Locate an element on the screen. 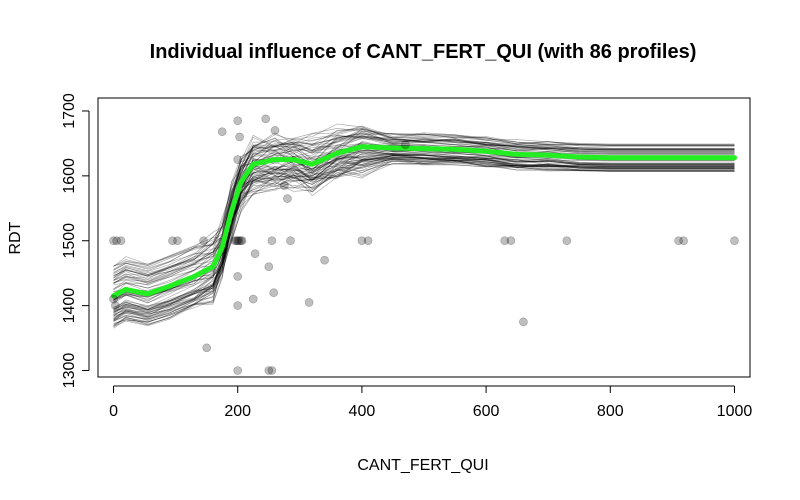 The height and width of the screenshot is (500, 800). y-tick-label: 1700 is located at coordinates (69, 111).